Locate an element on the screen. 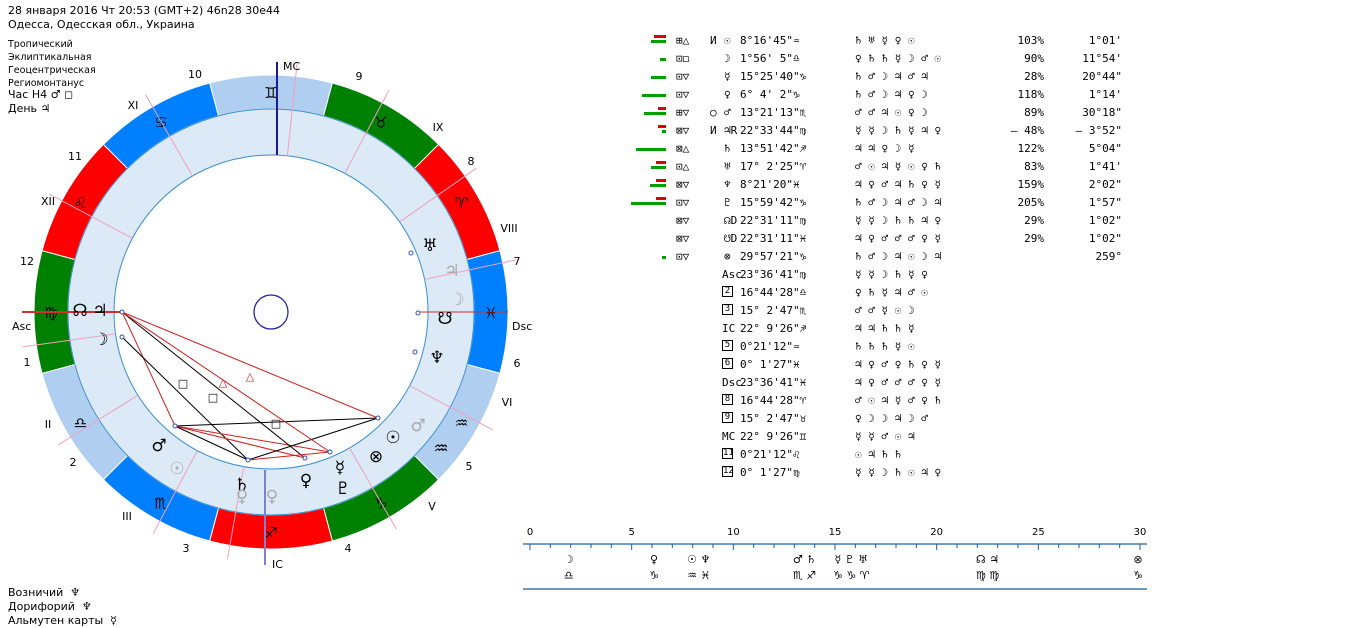  planet-icon: ♄ is located at coordinates (727, 148).